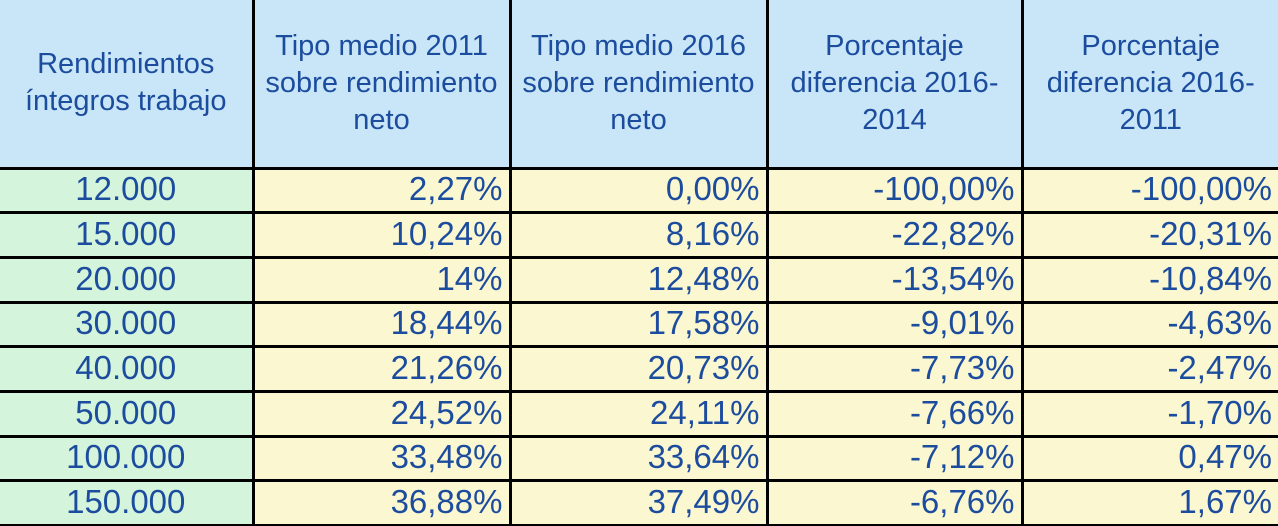  I want to click on row-label-cell: 150.000, so click(127, 502).